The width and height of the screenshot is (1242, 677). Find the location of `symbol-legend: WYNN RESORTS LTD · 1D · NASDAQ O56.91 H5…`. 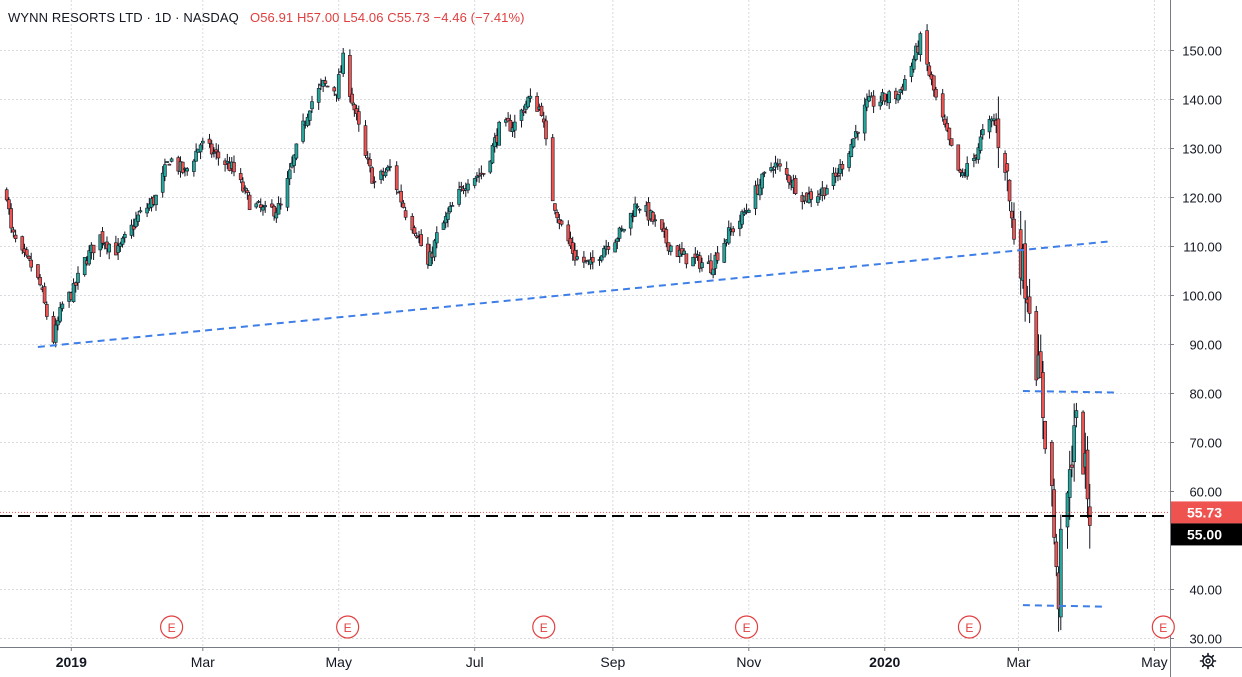

symbol-legend: WYNN RESORTS LTD · 1D · NASDAQ O56.91 H5… is located at coordinates (266, 17).